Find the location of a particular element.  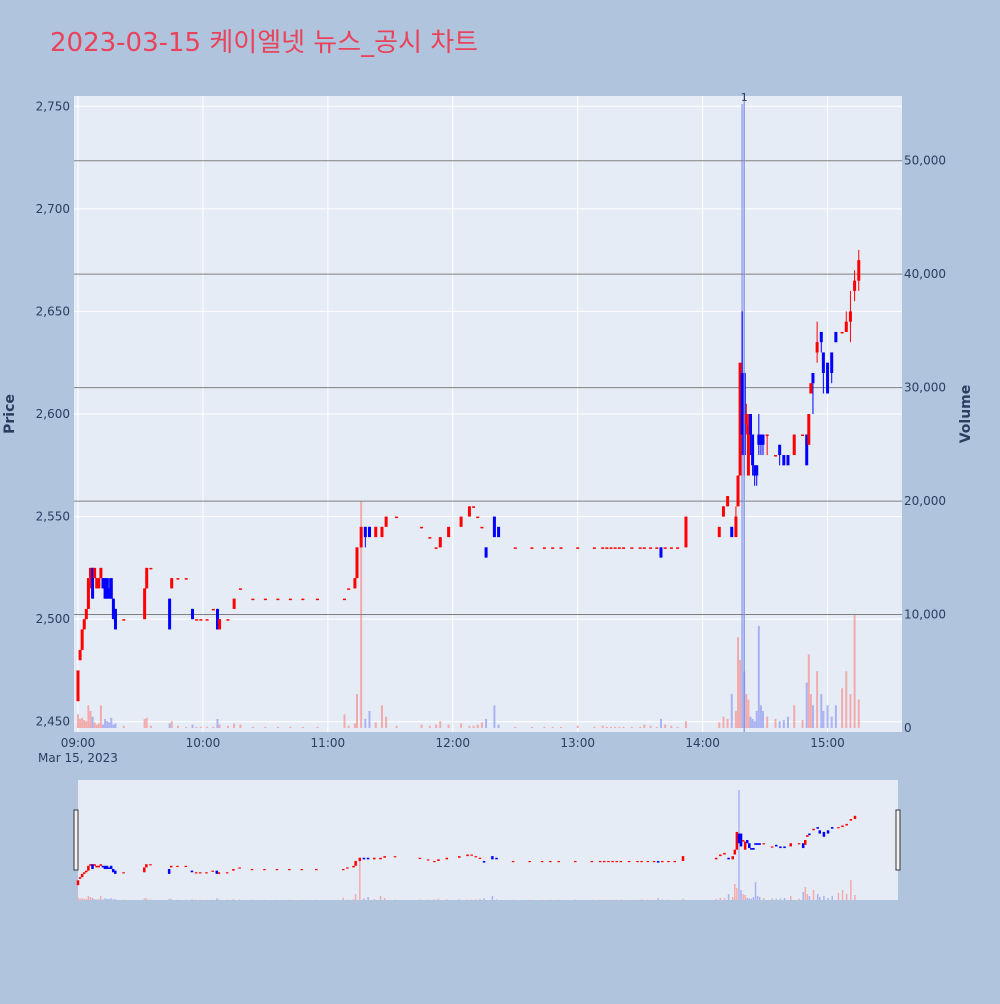

y2-tick-label: 40,000 is located at coordinates (925, 274).